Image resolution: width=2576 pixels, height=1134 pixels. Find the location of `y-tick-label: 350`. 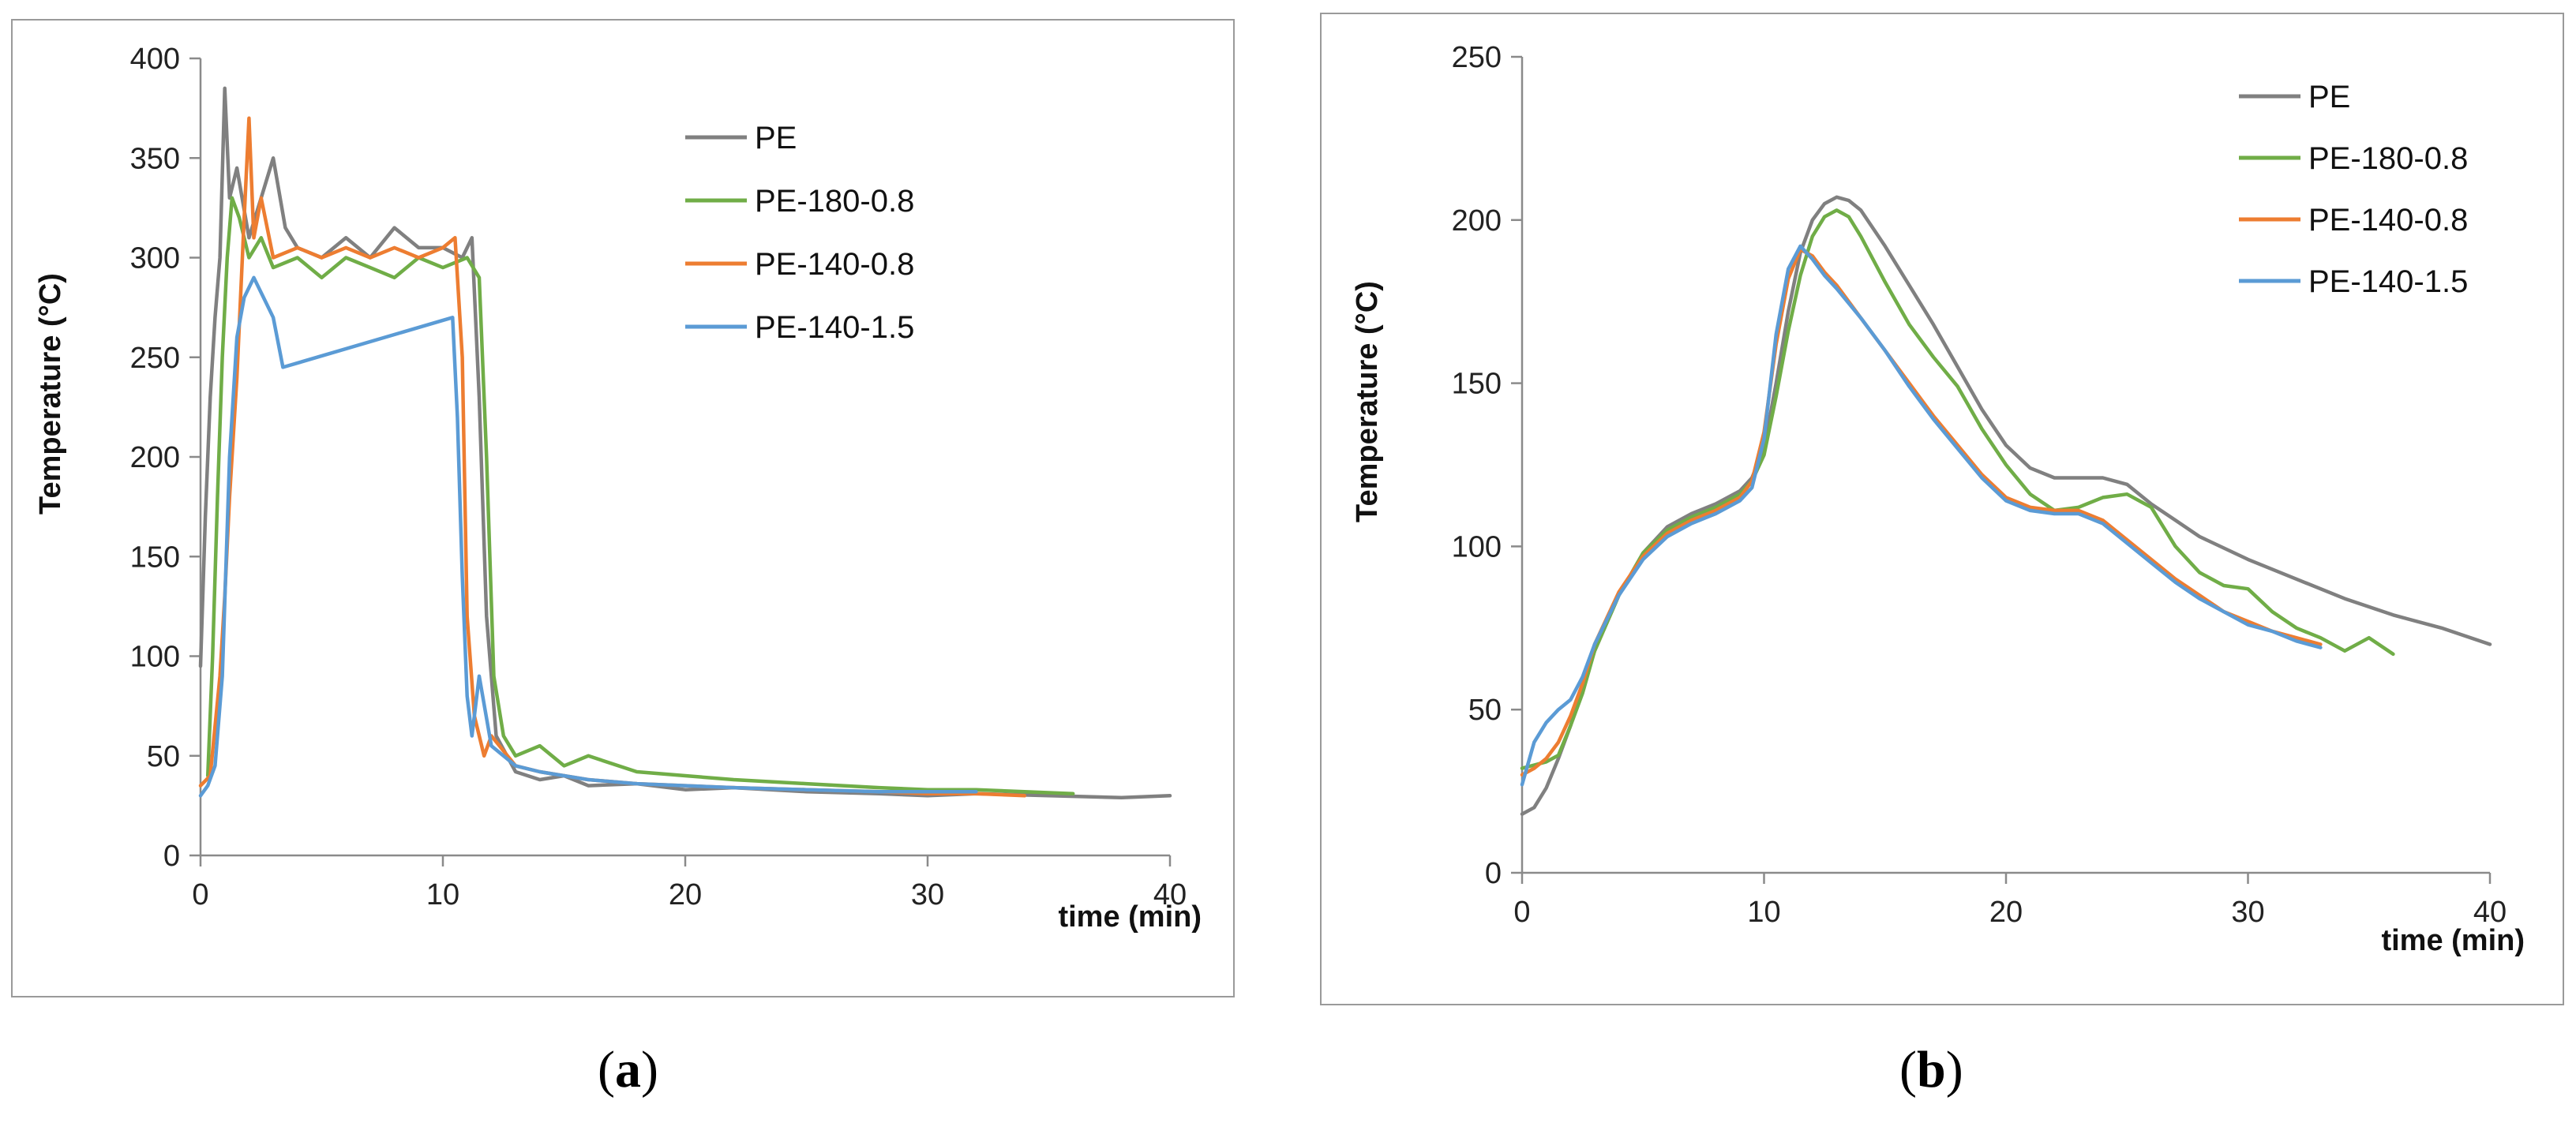

y-tick-label: 350 is located at coordinates (155, 159).